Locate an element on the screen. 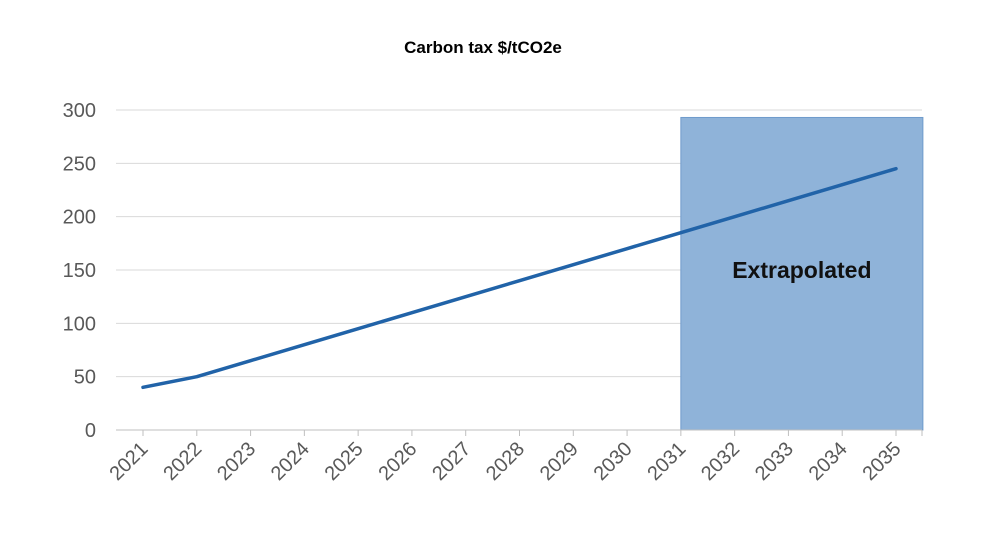 This screenshot has width=1000, height=557. axes is located at coordinates (519, 432).